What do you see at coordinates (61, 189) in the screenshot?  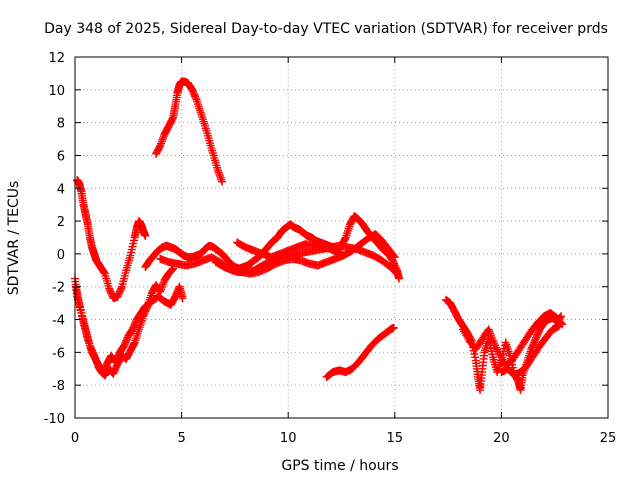 I see `y-tick-label: 4` at bounding box center [61, 189].